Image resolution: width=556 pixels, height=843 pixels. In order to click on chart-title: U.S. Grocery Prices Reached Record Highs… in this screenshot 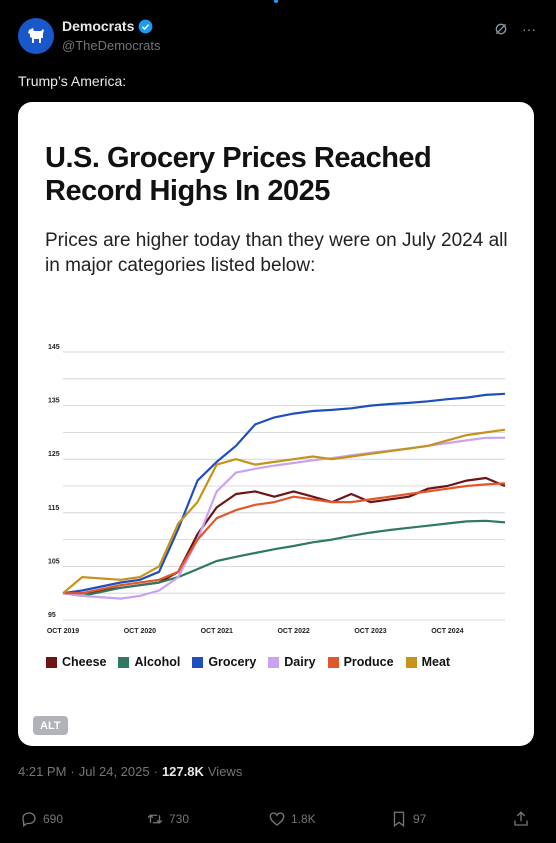, I will do `click(238, 174)`.